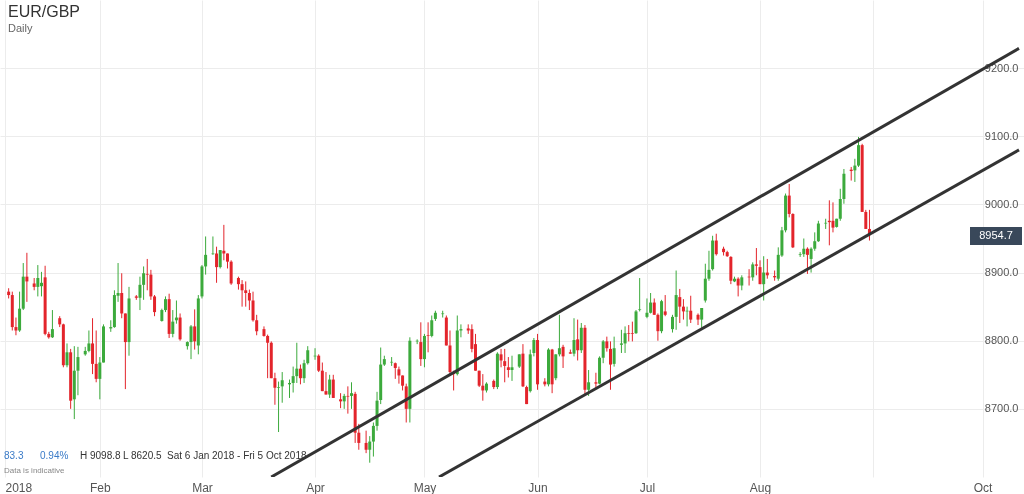  Describe the element at coordinates (35, 470) in the screenshot. I see `annotation: Data is indicative` at that location.